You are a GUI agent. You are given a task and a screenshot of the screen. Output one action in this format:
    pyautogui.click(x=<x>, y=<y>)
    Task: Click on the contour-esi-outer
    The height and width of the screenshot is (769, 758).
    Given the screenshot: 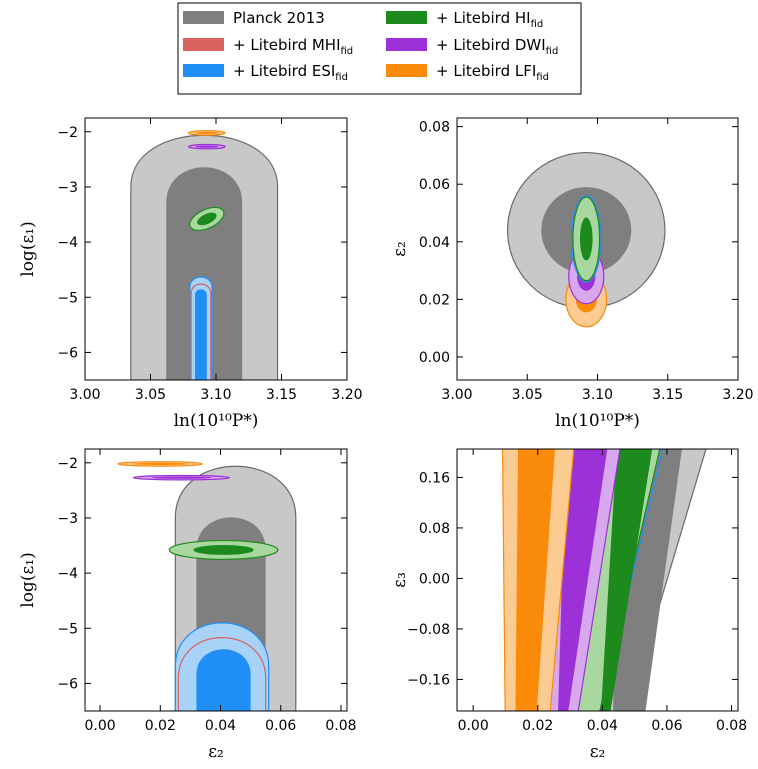 What is the action you would take?
    pyautogui.click(x=586, y=239)
    